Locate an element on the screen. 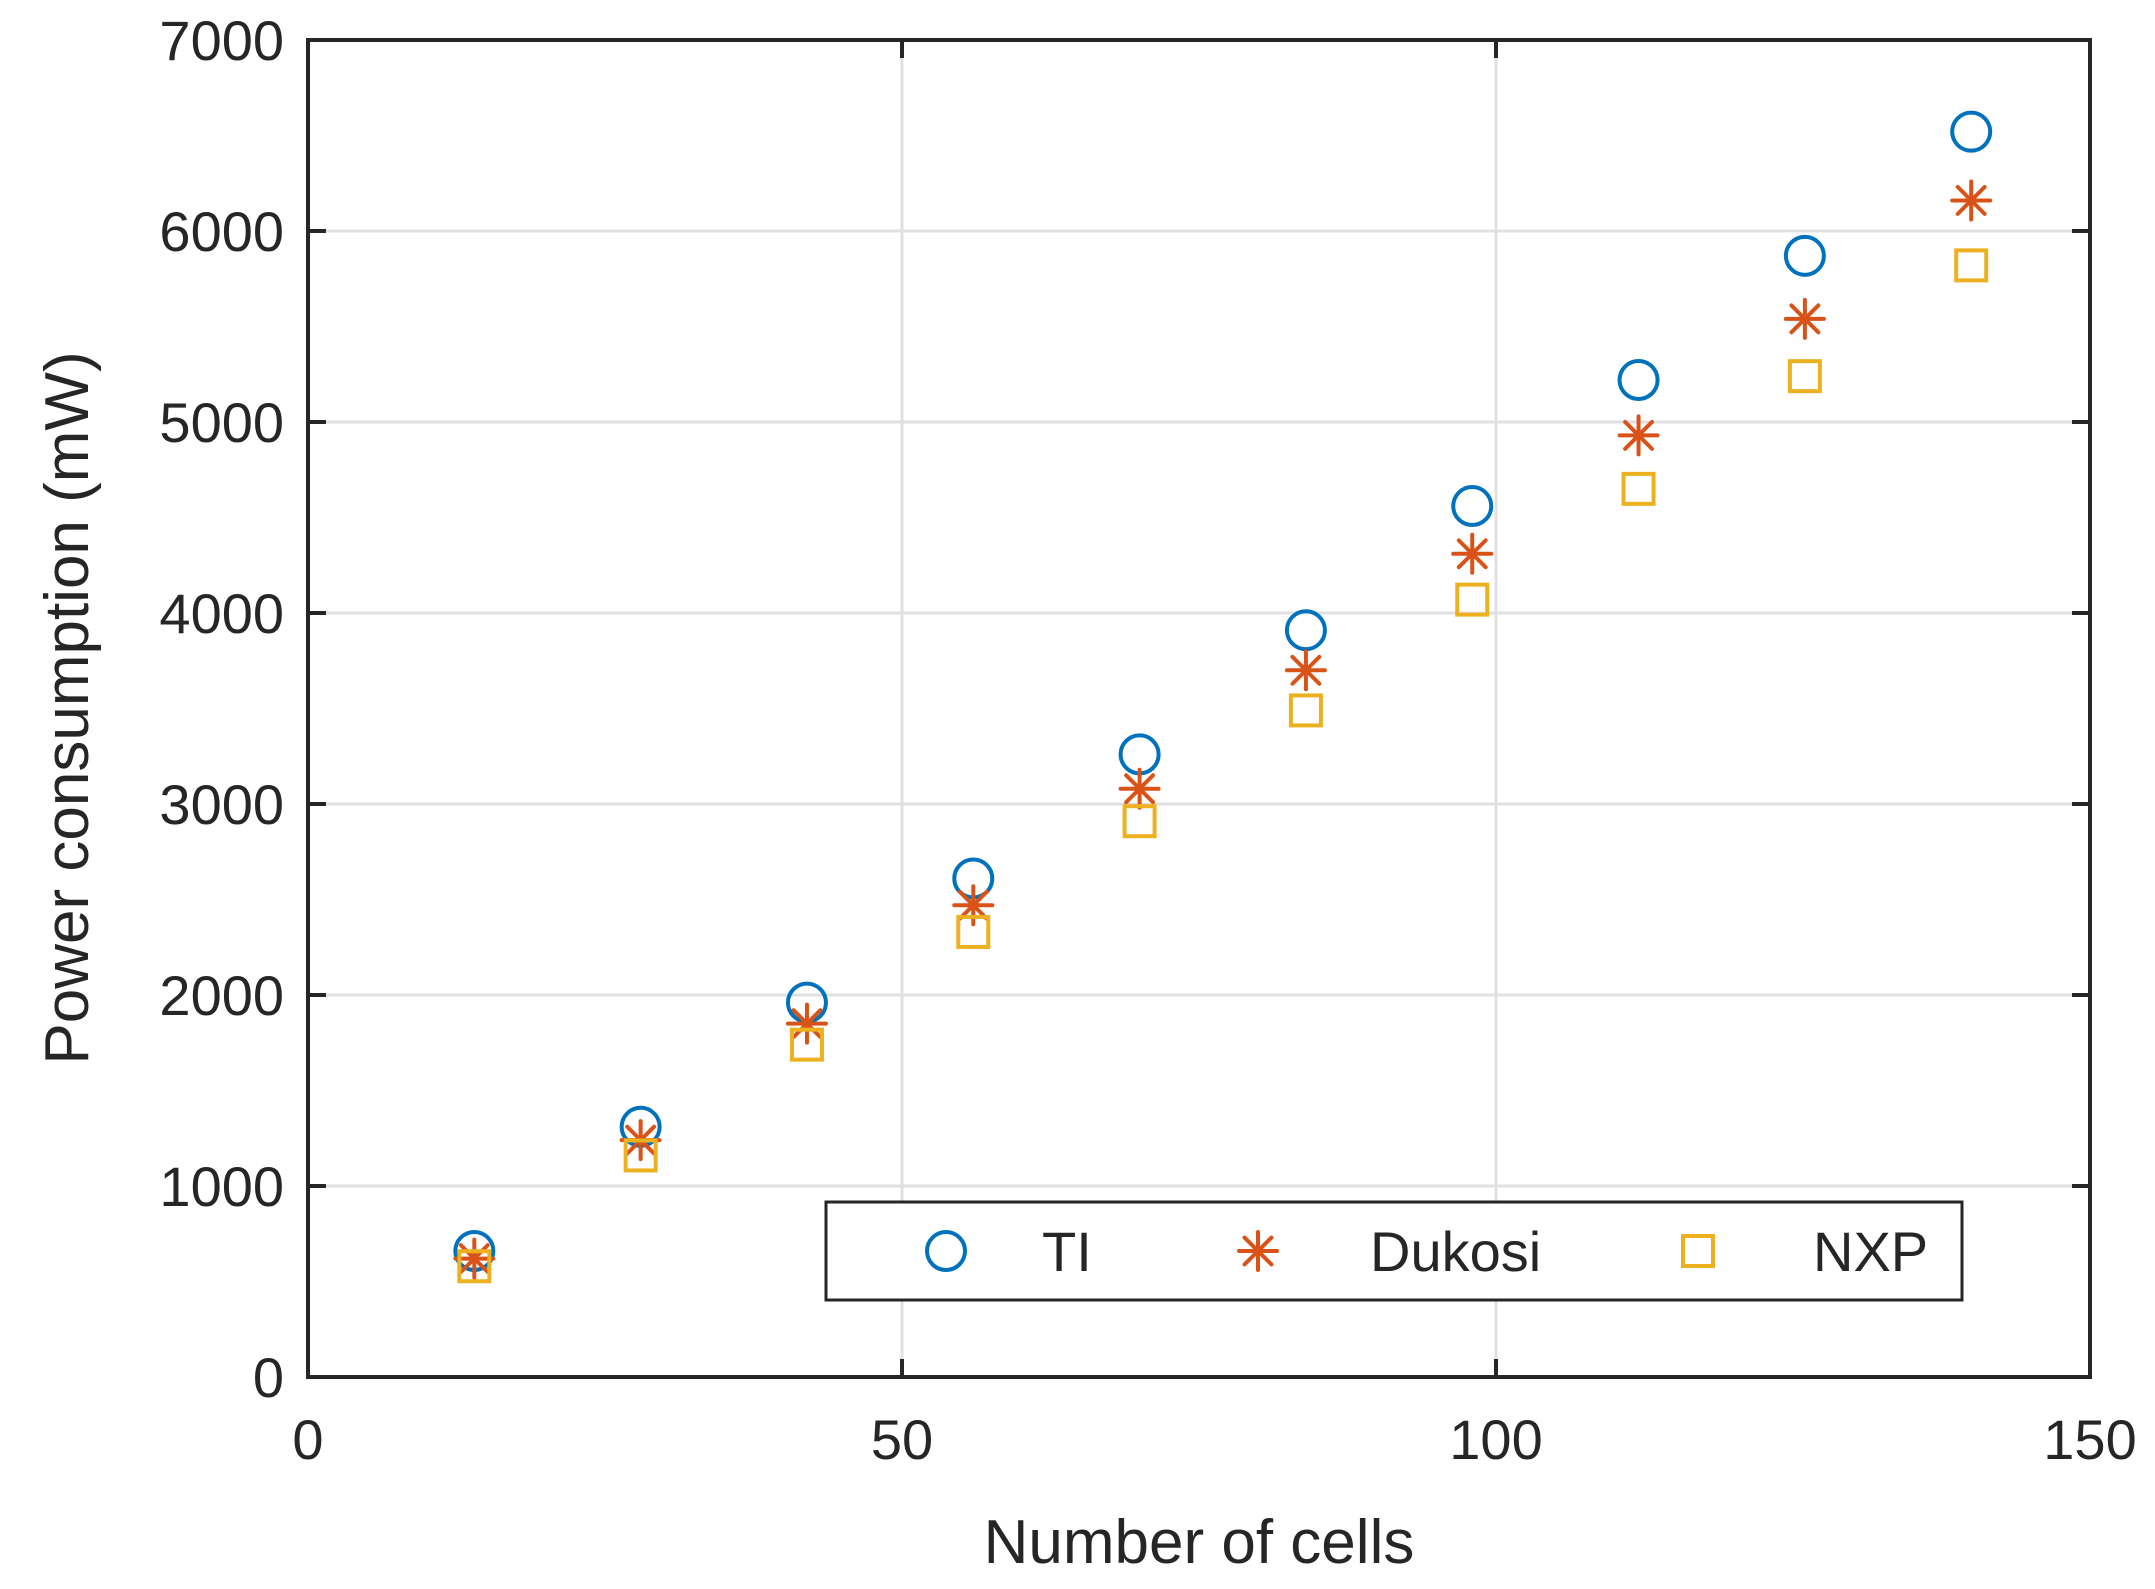 This screenshot has width=2155, height=1589. legend-label-nxp: NXP is located at coordinates (1870, 1251).